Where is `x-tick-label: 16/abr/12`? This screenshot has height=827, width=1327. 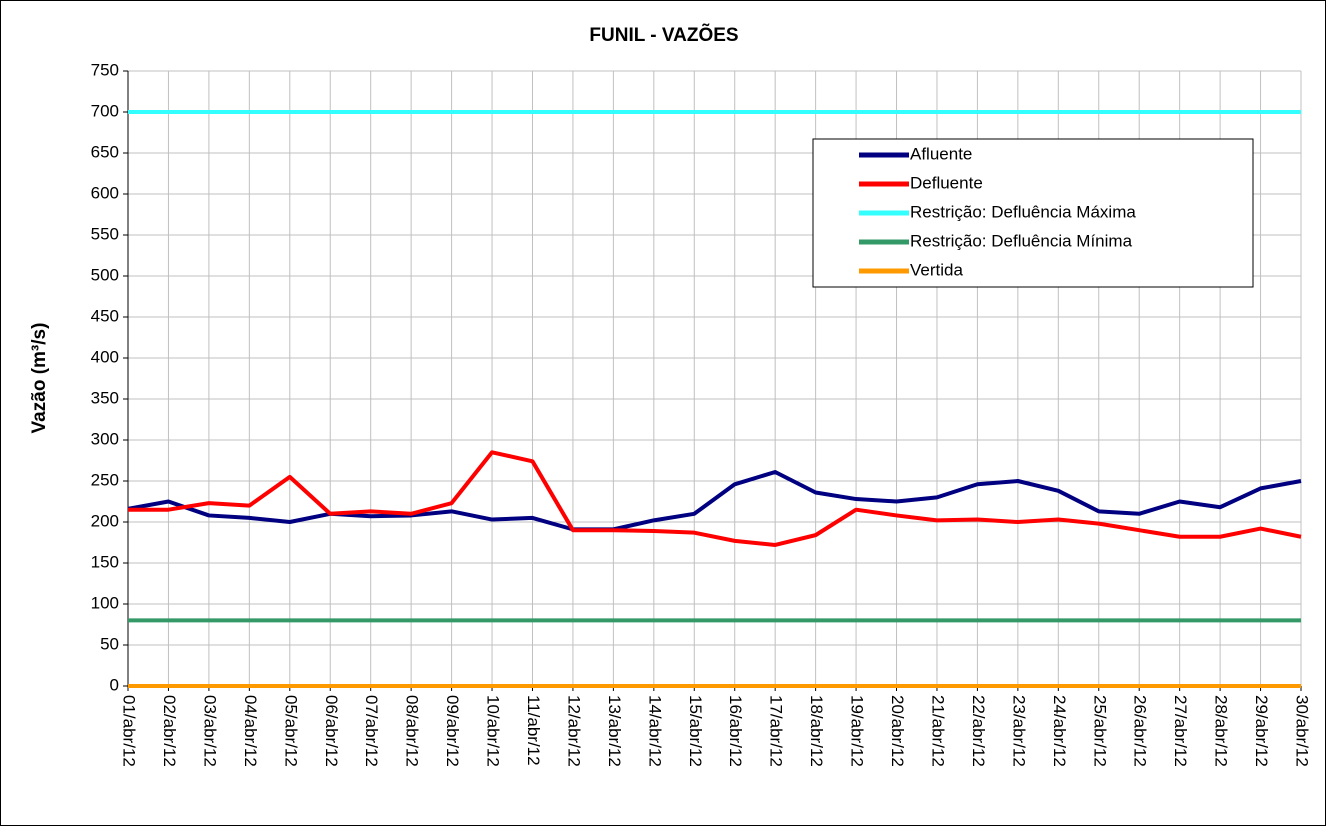 x-tick-label: 16/abr/12 is located at coordinates (735, 731).